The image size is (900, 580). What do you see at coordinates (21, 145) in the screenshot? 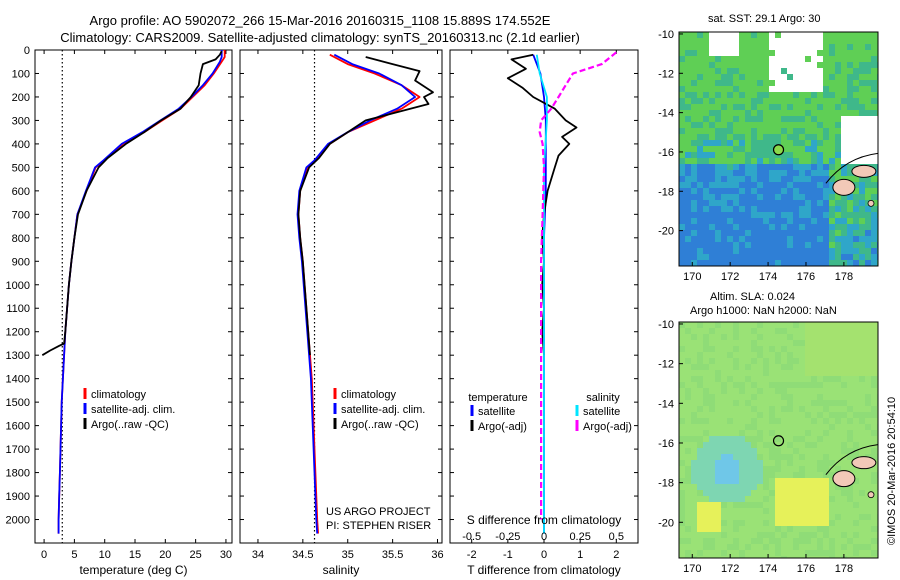
I see `y-tick-label: 400` at bounding box center [21, 145].